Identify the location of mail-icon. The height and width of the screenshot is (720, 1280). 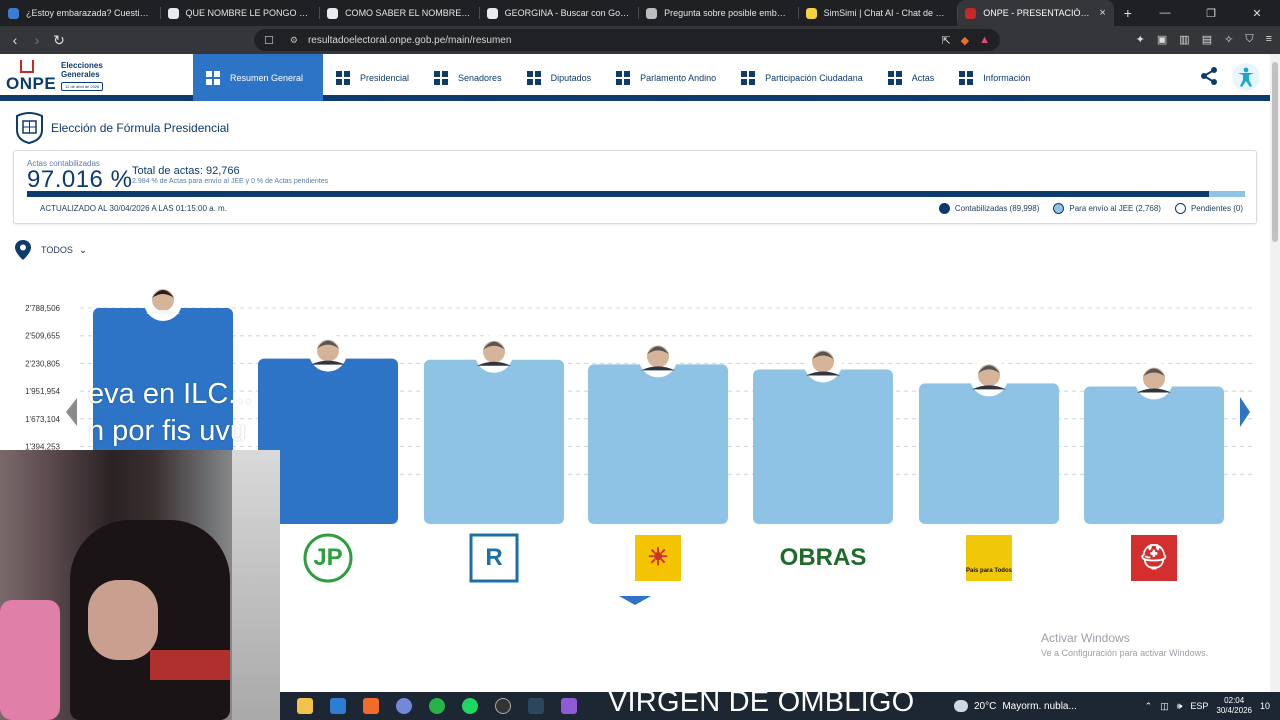
(338, 706).